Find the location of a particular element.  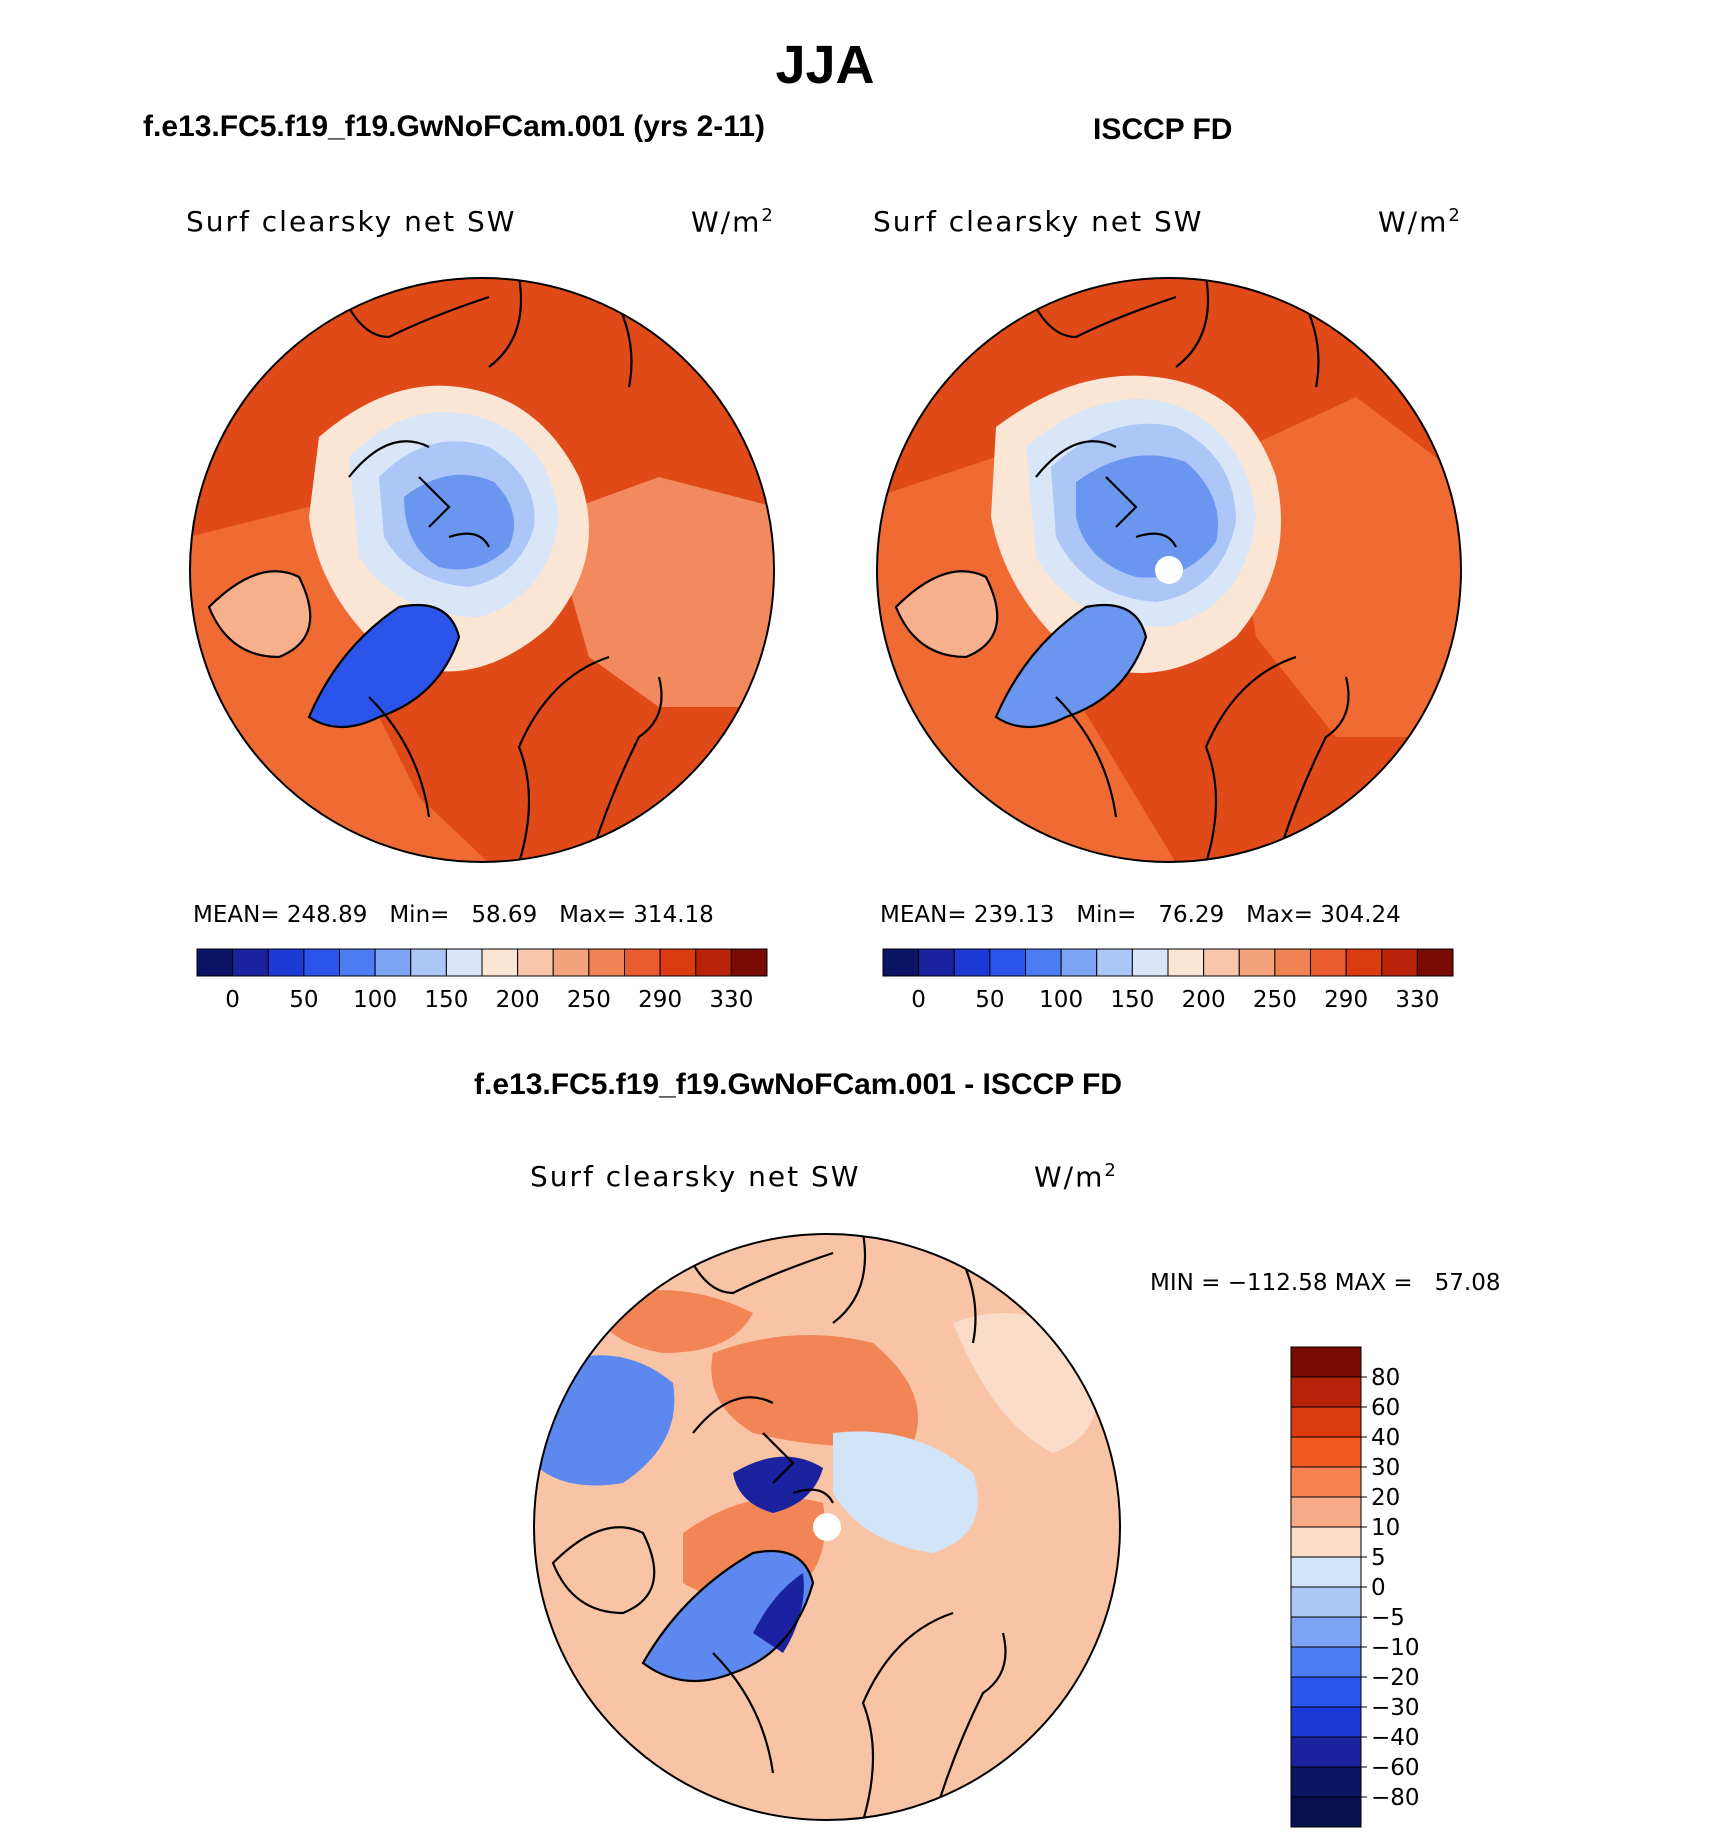

panel2-colorbar-label: 50 is located at coordinates (989, 1000).